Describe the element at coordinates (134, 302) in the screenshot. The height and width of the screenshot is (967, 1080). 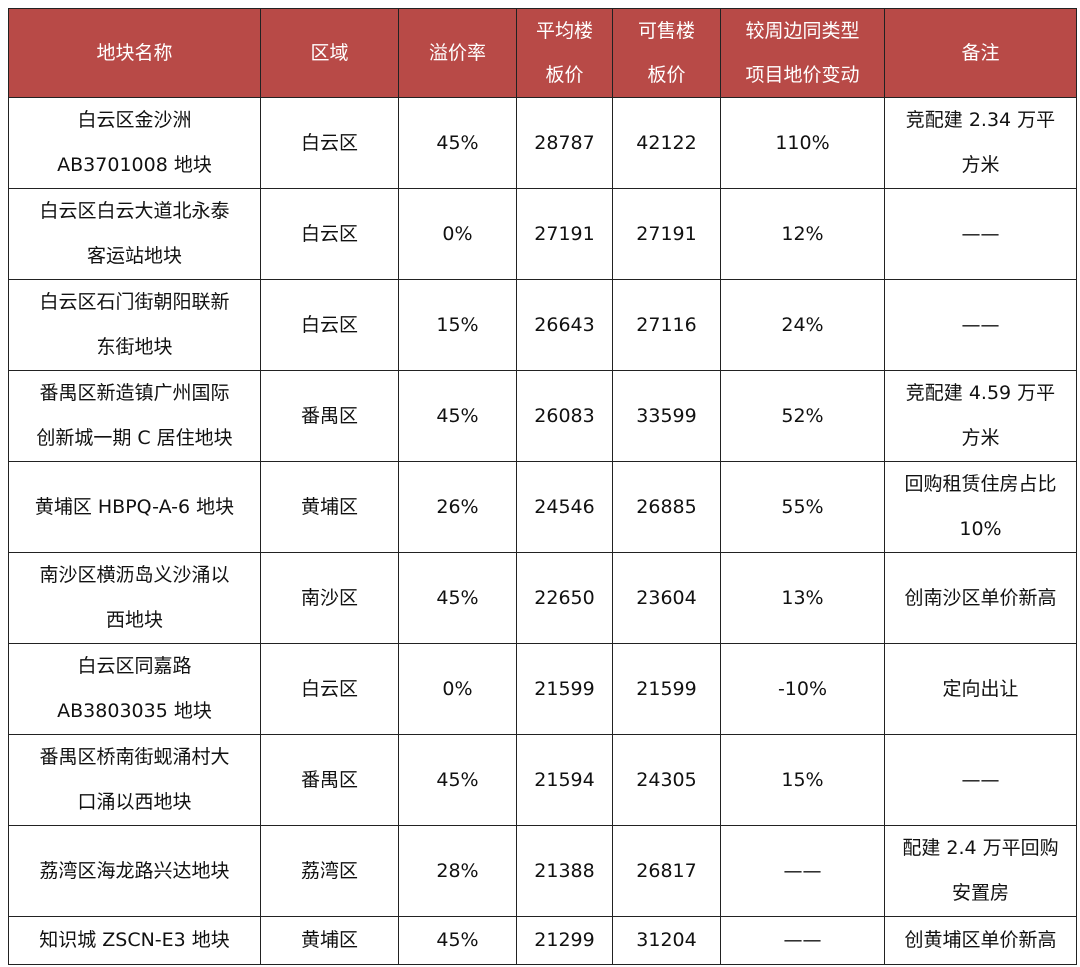
I see `cell-line: 白云区石门街朝阳联新` at that location.